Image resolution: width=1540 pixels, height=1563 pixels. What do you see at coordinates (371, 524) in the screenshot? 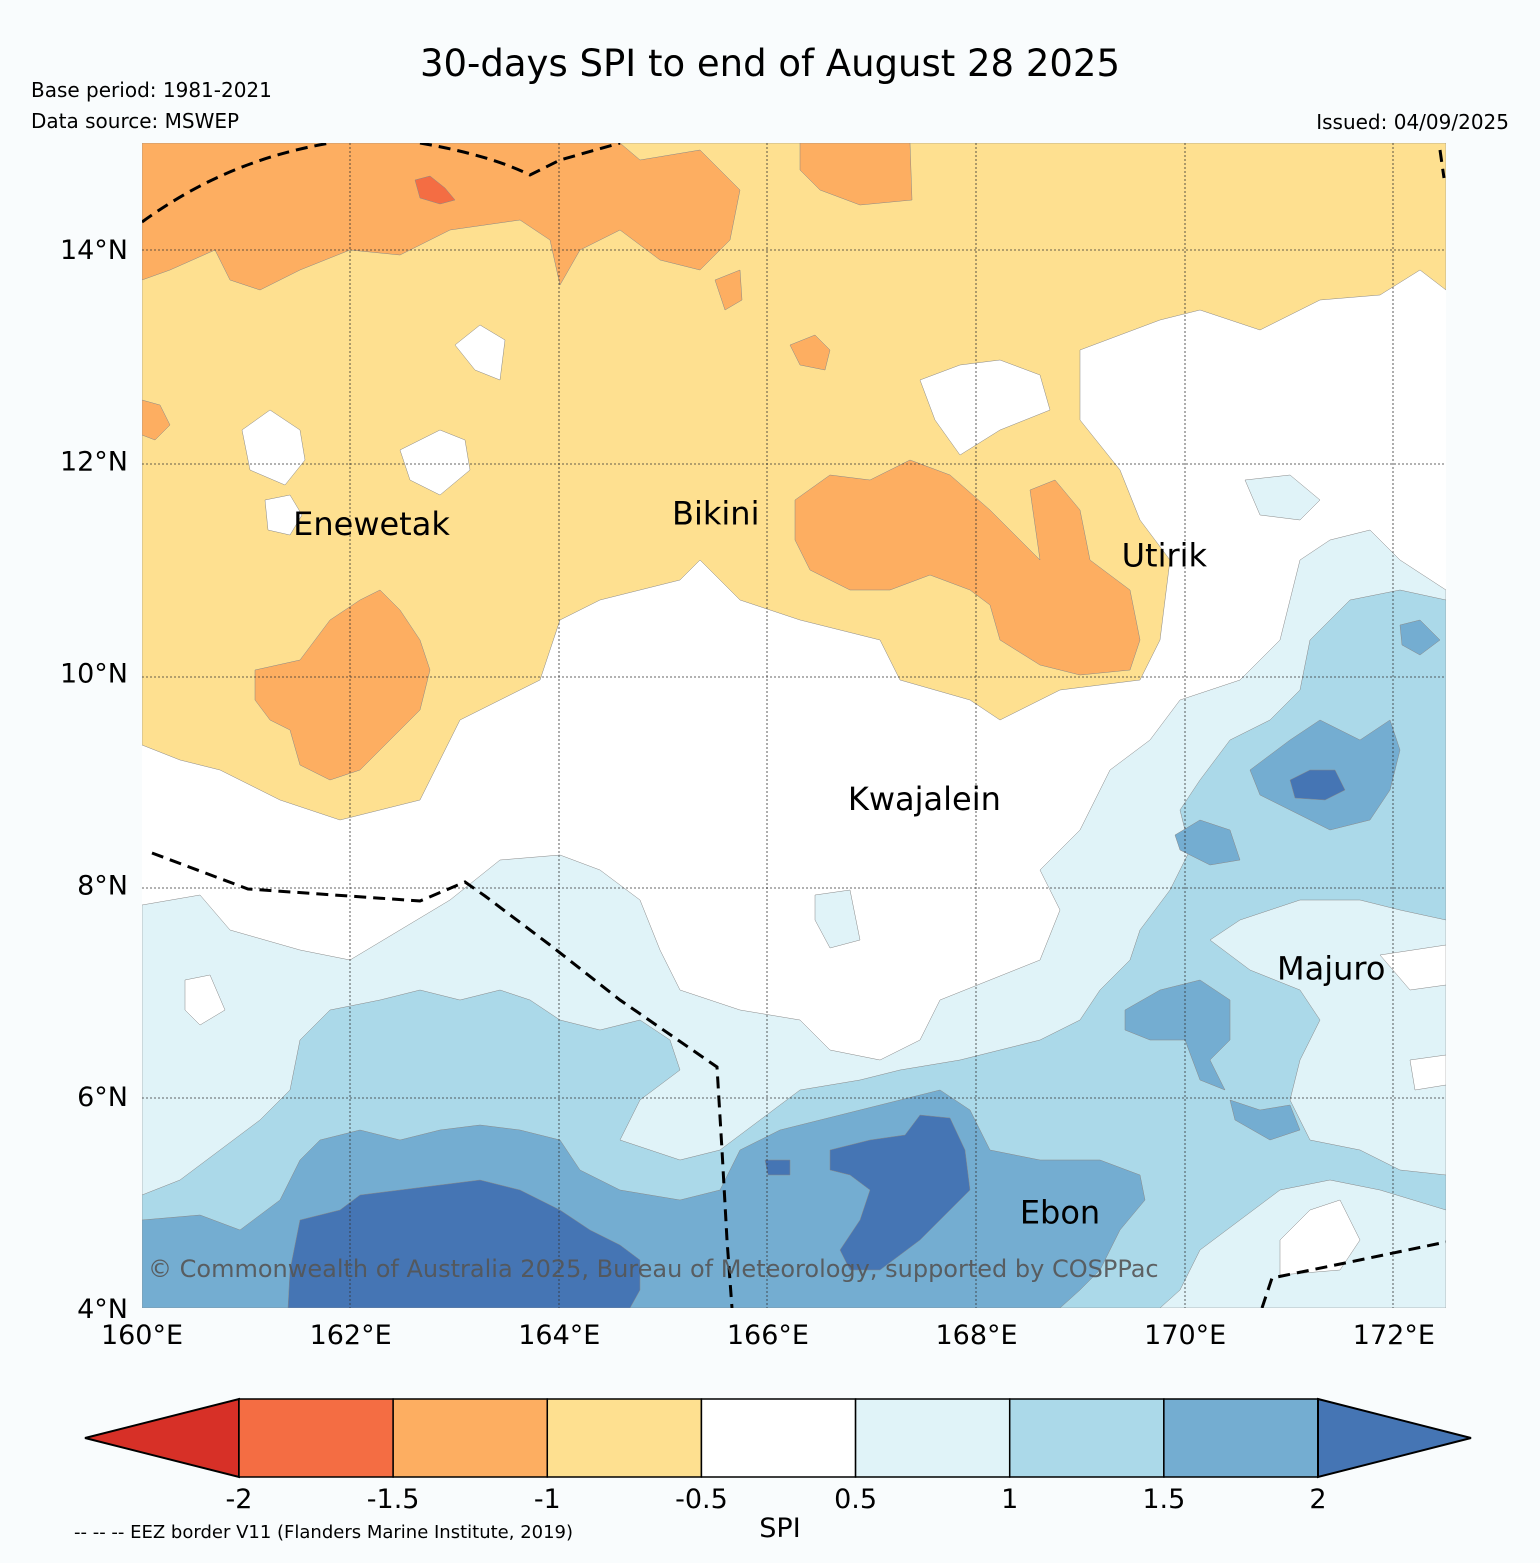
I see `place-label-enewetak: Enewetak` at bounding box center [371, 524].